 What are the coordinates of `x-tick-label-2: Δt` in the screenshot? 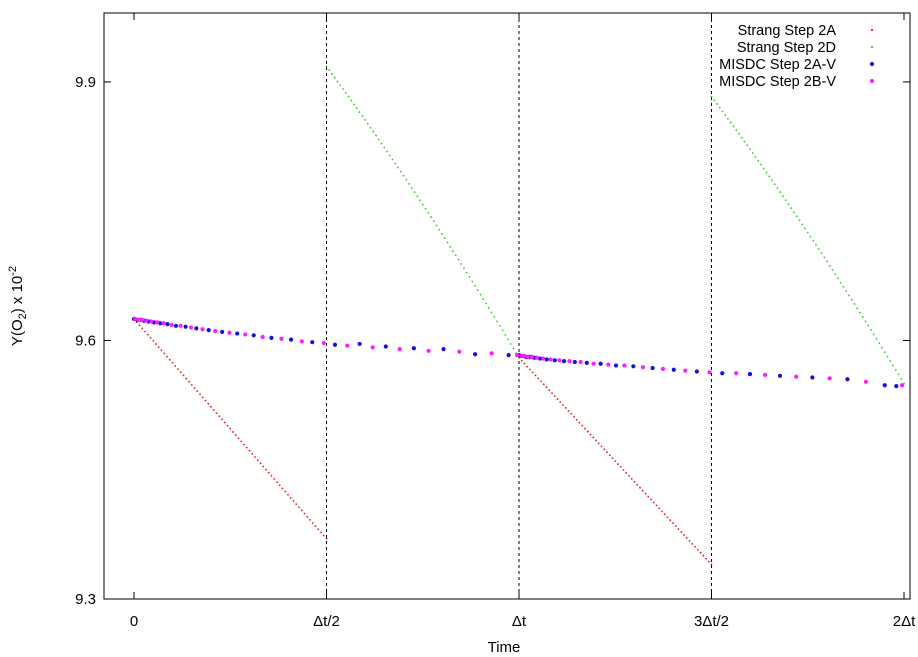 It's located at (519, 621).